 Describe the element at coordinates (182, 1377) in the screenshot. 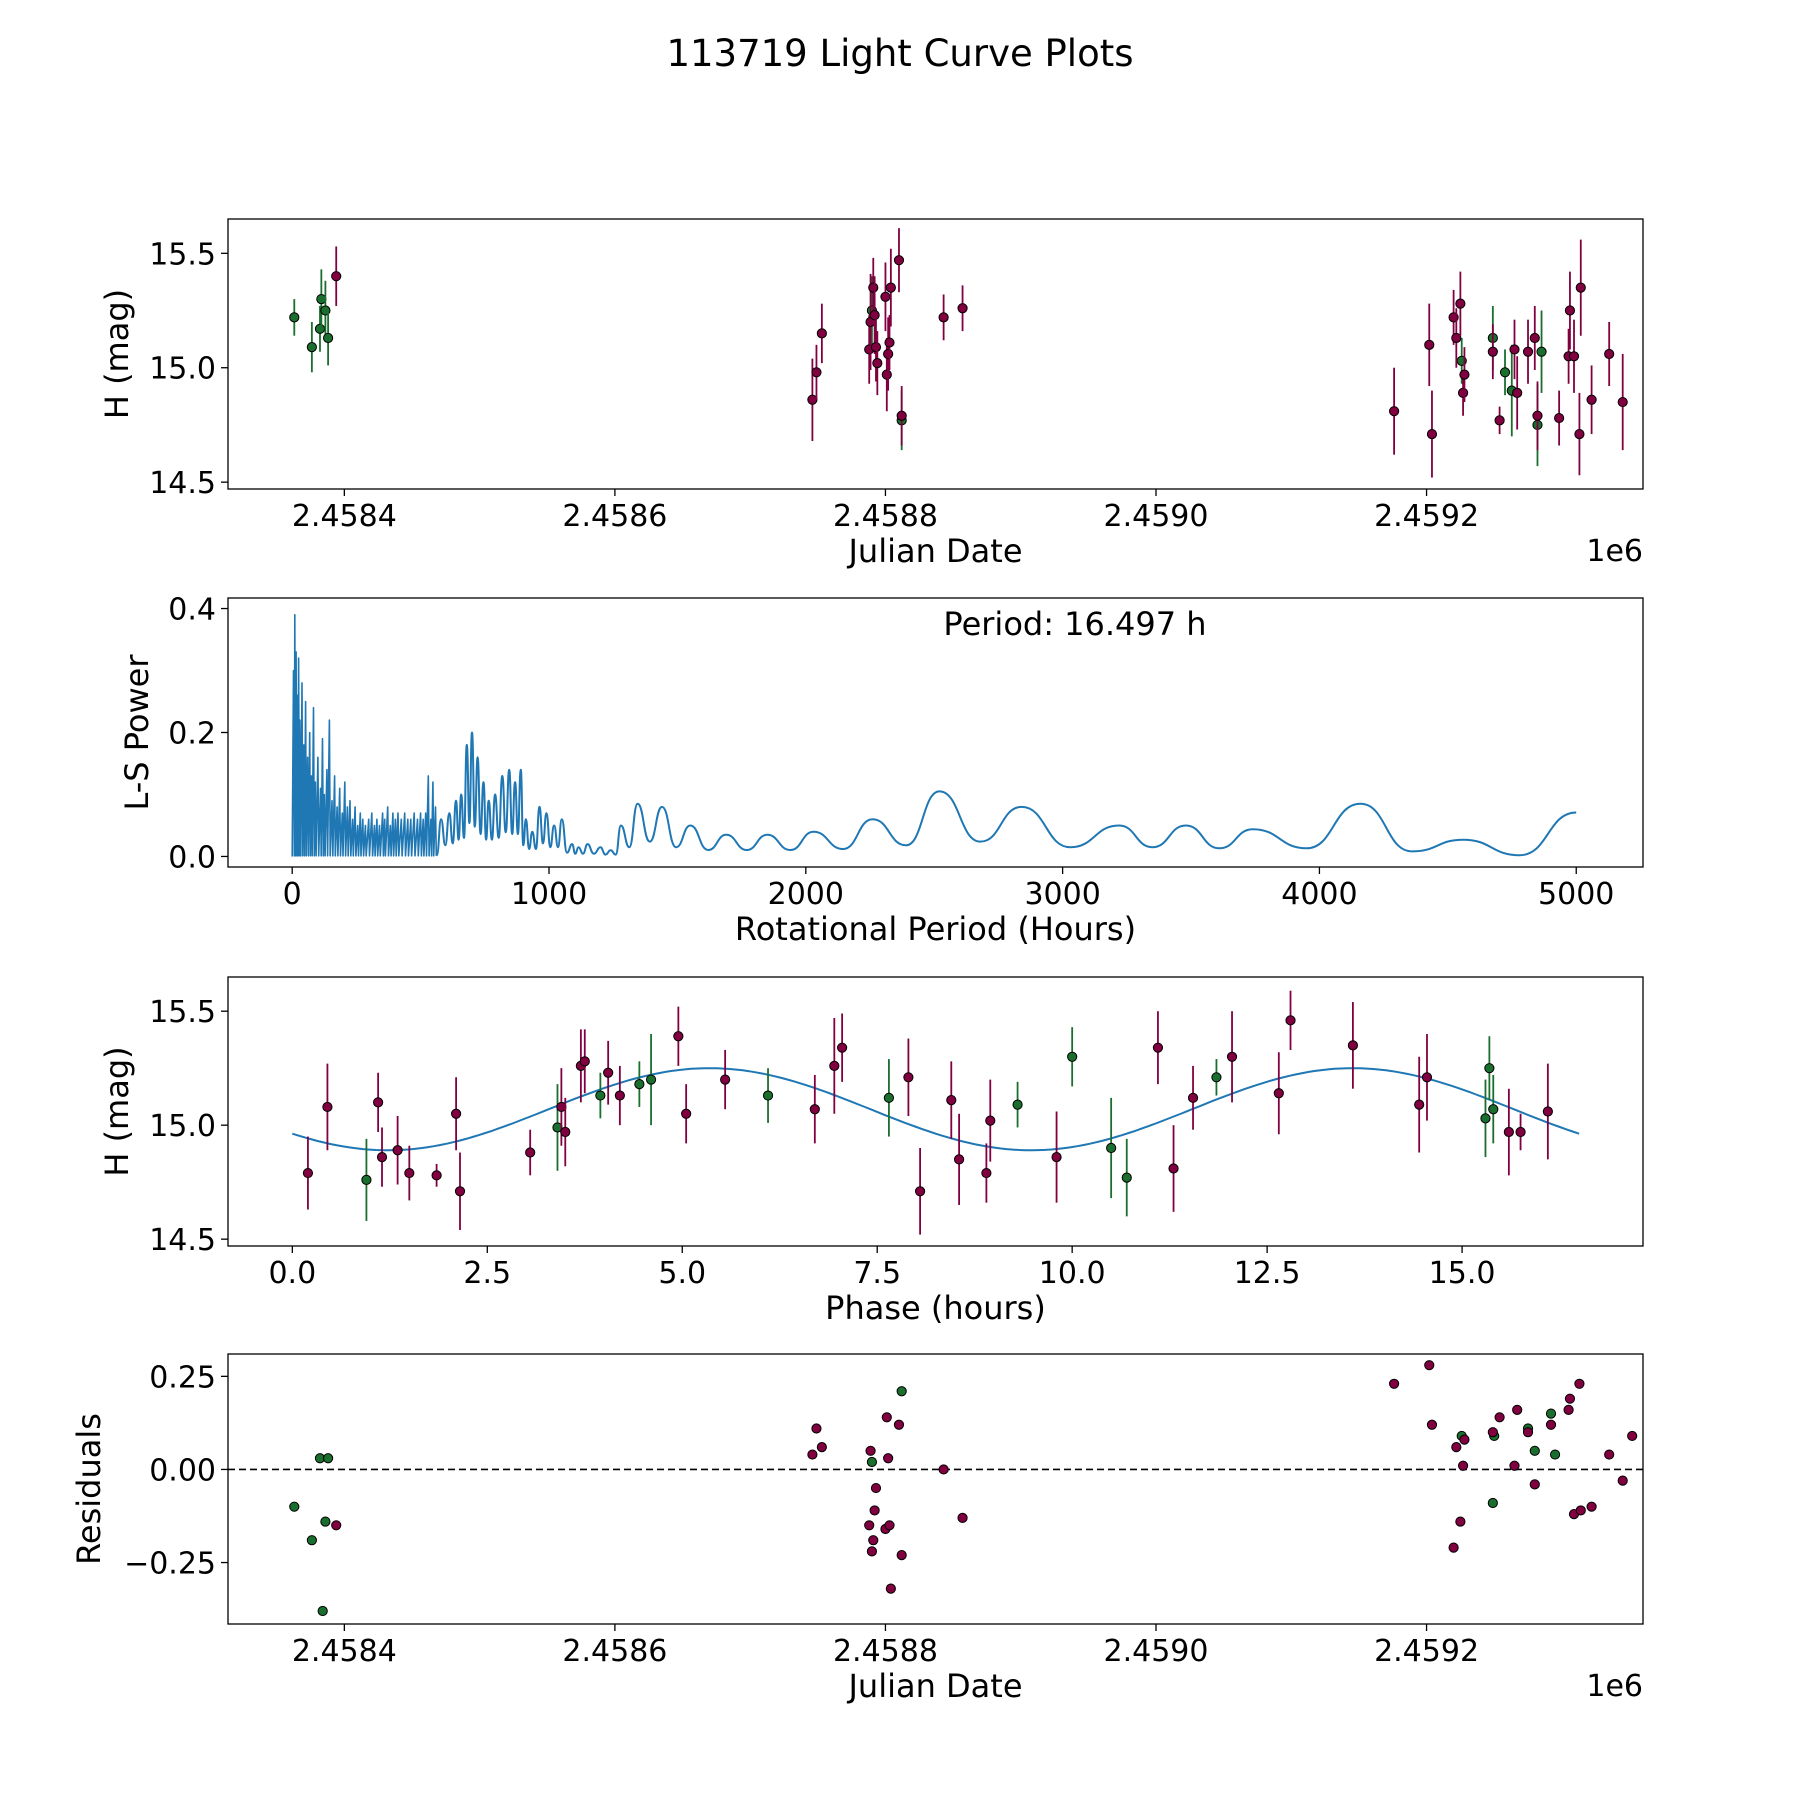

I see `residuals-ytick-label: 0.25` at that location.